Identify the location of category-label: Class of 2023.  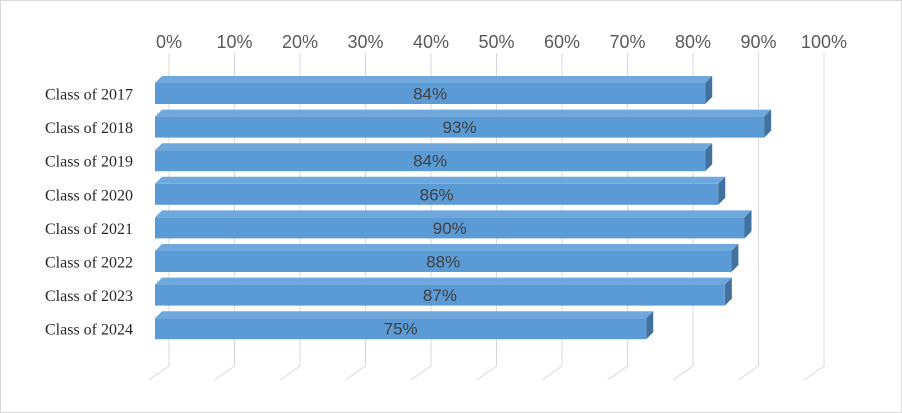
(89, 296).